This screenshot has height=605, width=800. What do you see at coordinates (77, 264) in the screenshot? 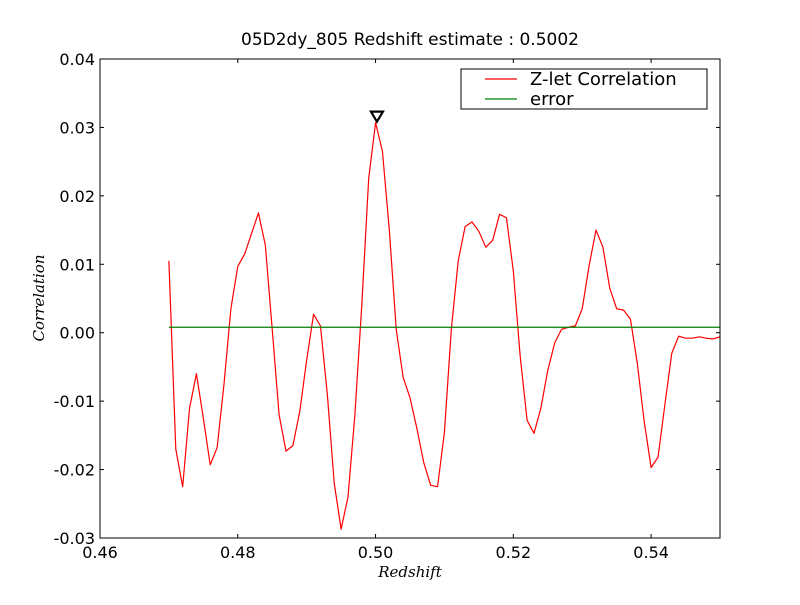
I see `y-tick-label: 0.01` at bounding box center [77, 264].